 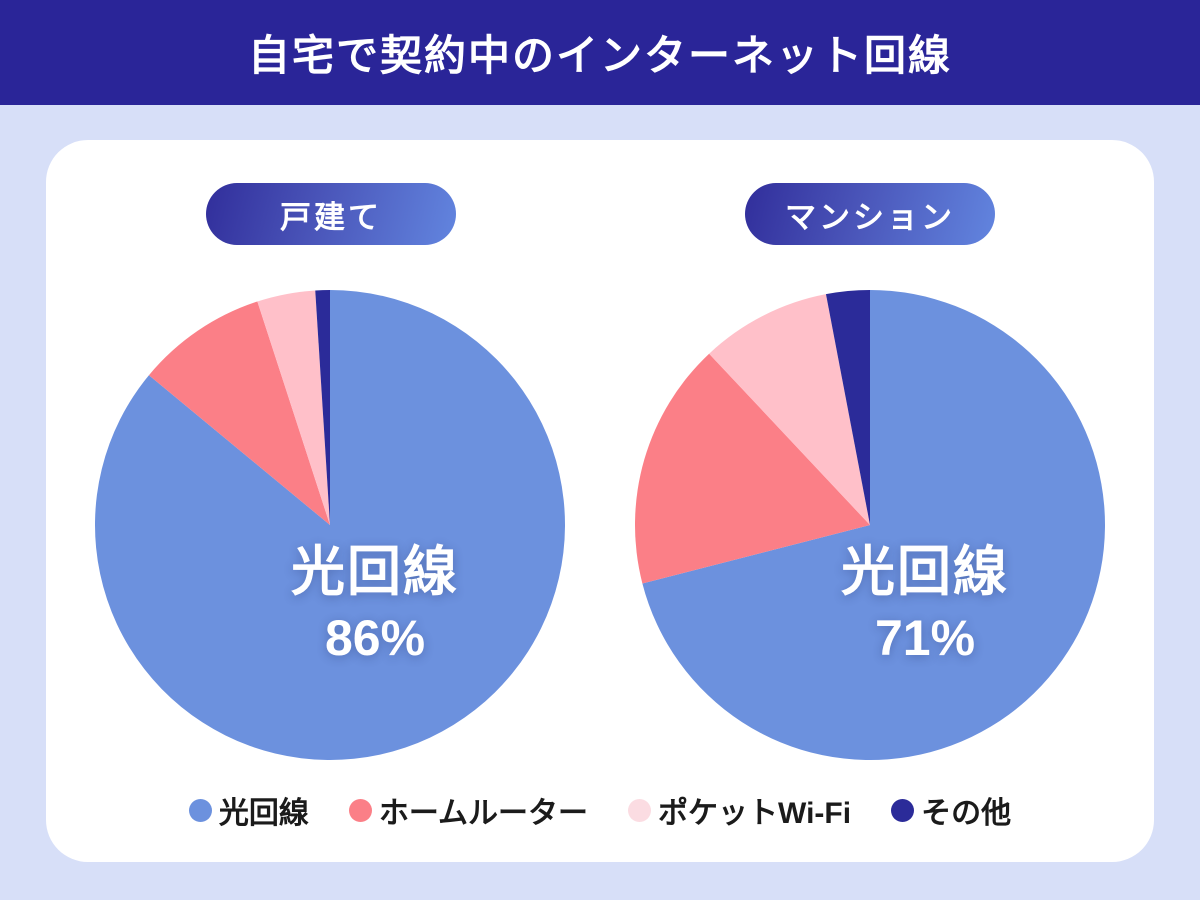 I want to click on legend-item-pocket-wifi: ポケットWi-Fi, so click(x=739, y=810).